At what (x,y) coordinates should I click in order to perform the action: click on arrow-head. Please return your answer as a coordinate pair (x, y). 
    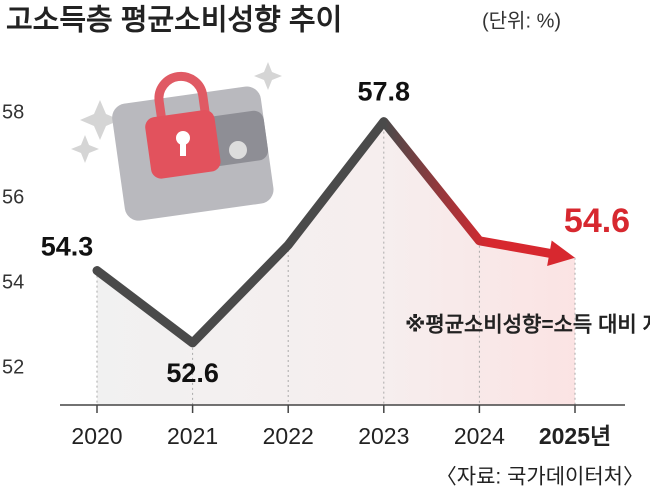
    Looking at the image, I should click on (561, 253).